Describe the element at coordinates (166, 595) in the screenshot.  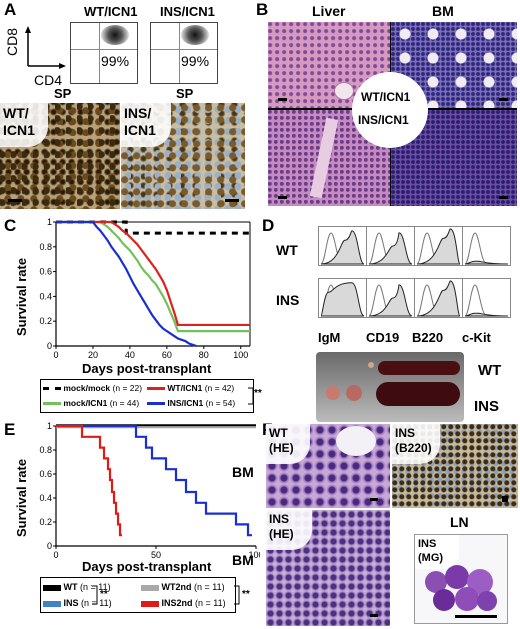
I see `e-significance-brackets` at that location.